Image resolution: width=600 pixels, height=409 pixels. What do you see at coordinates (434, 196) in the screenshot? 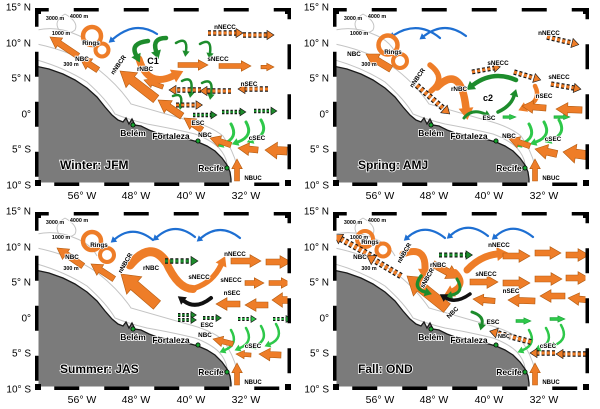
I see `x-axis-tick-label: 48° W` at bounding box center [434, 196].